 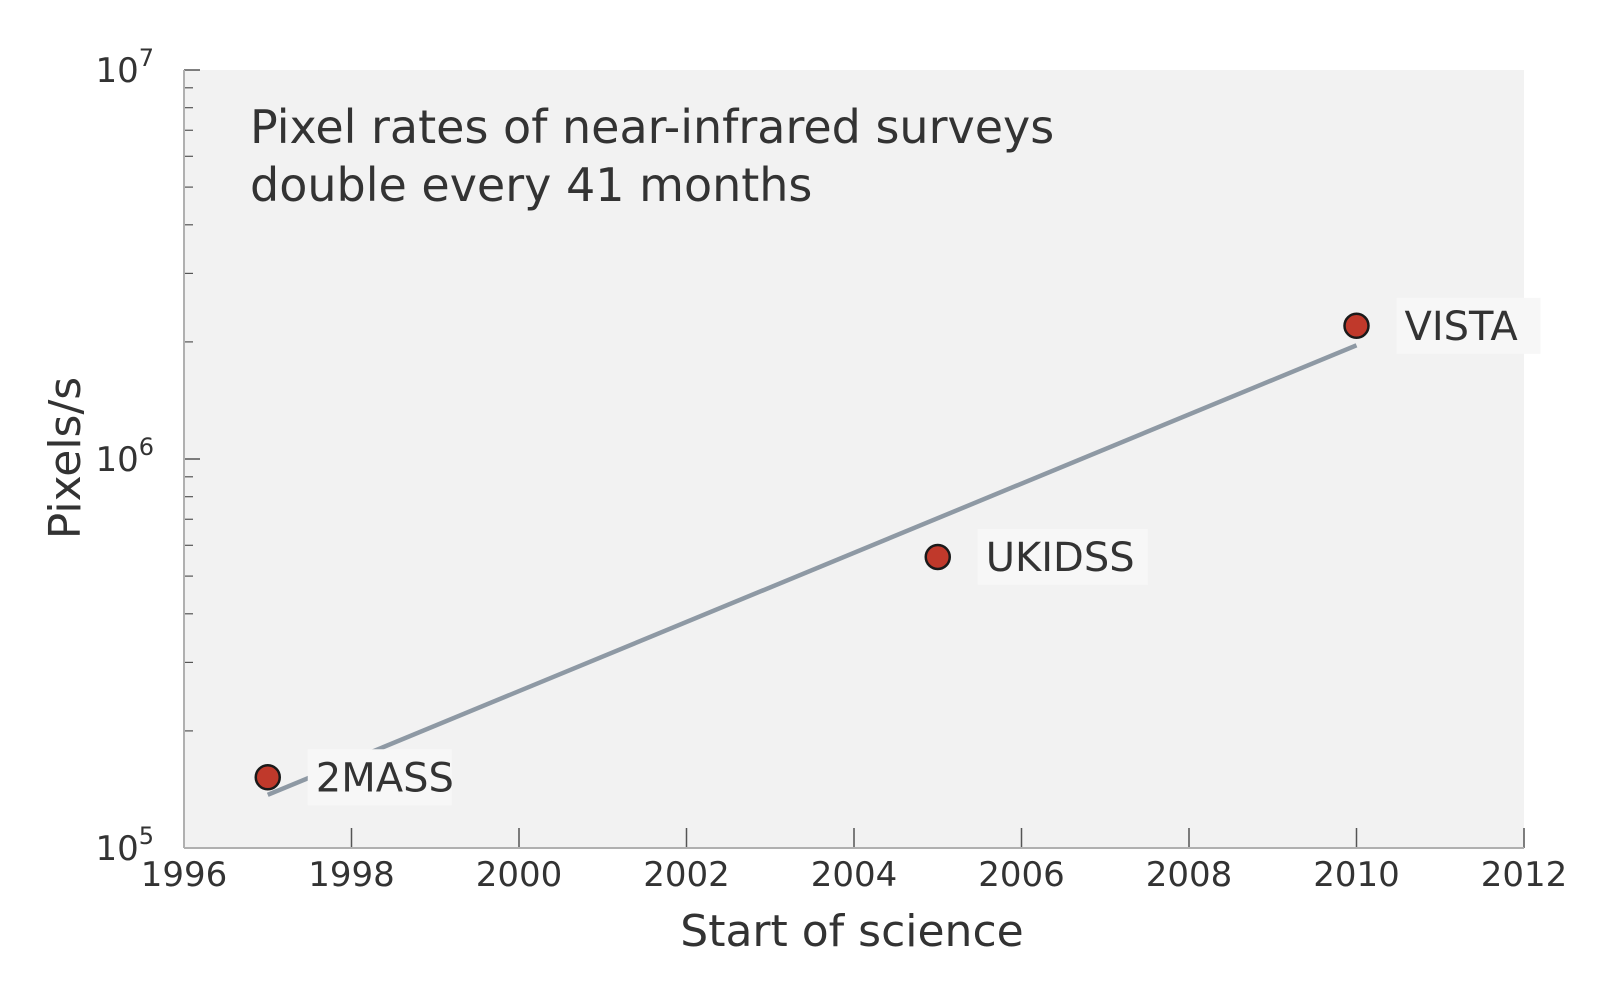 What do you see at coordinates (385, 778) in the screenshot?
I see `point-label-2mass: 2MASS` at bounding box center [385, 778].